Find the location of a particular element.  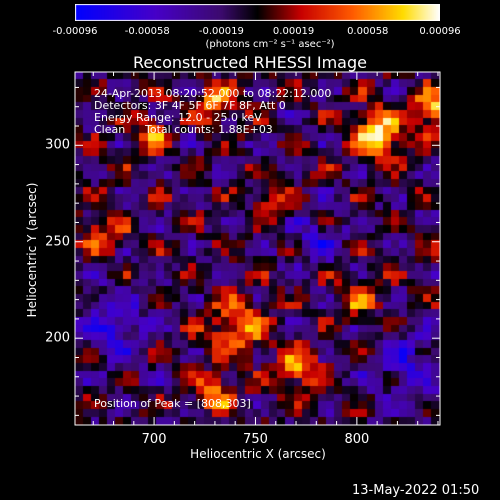

colorbar-tick-label: -0.00019 is located at coordinates (221, 31).